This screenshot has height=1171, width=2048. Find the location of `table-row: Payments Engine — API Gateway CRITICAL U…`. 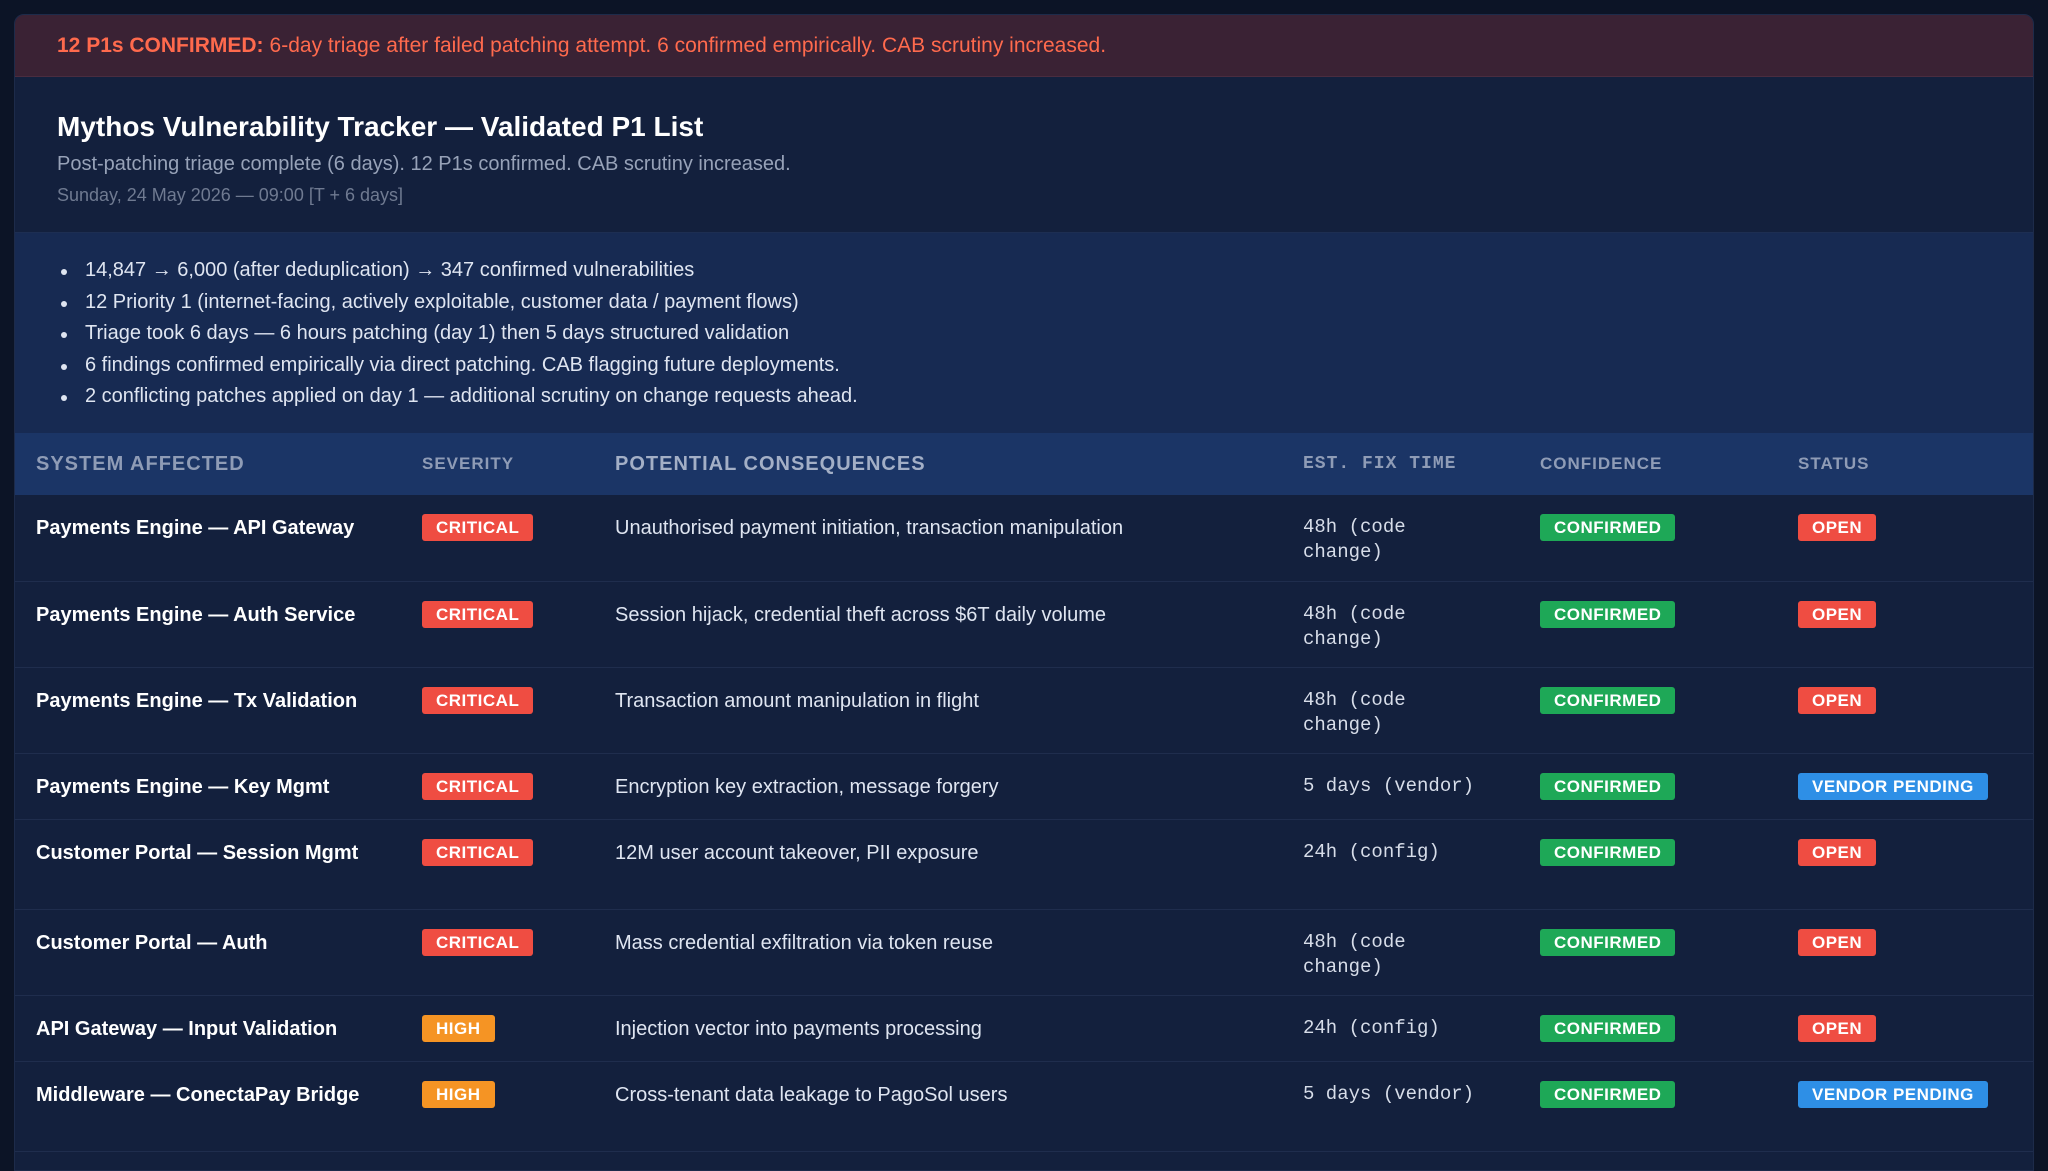

table-row: Payments Engine — API Gateway CRITICAL U… is located at coordinates (1024, 538).